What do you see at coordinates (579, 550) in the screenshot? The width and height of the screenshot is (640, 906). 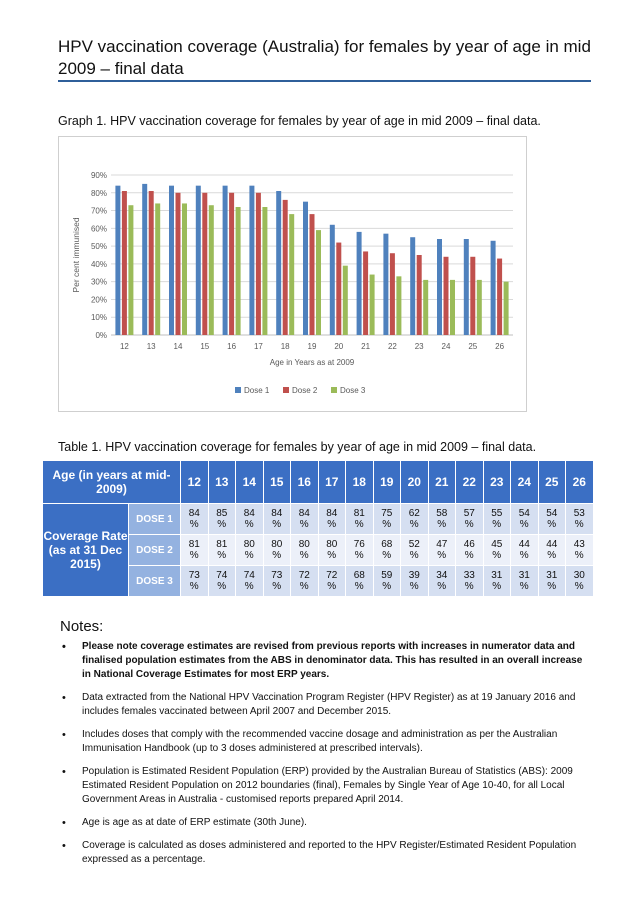 I see `table-cell: 43%` at bounding box center [579, 550].